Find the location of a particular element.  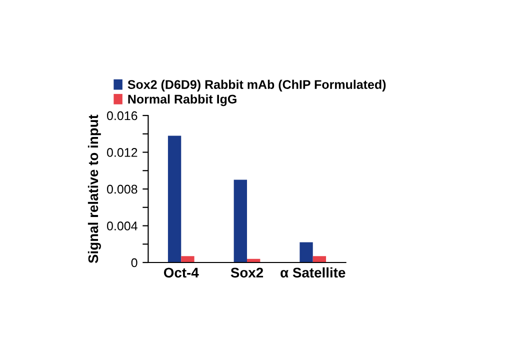

y-tick-label: 0.012 is located at coordinates (122, 152).